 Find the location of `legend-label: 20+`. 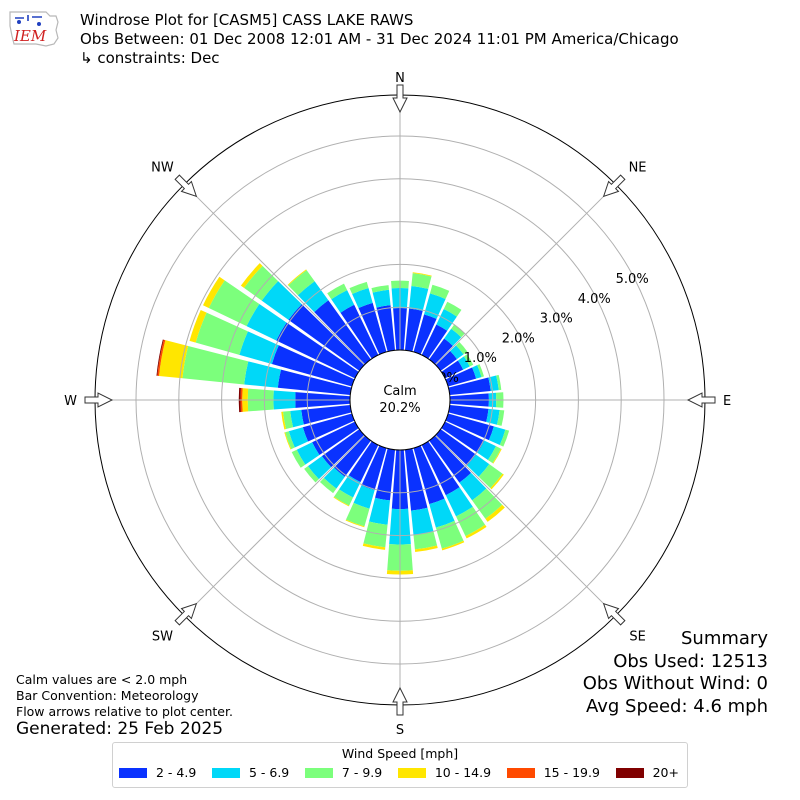

legend-label: 20+ is located at coordinates (665, 772).